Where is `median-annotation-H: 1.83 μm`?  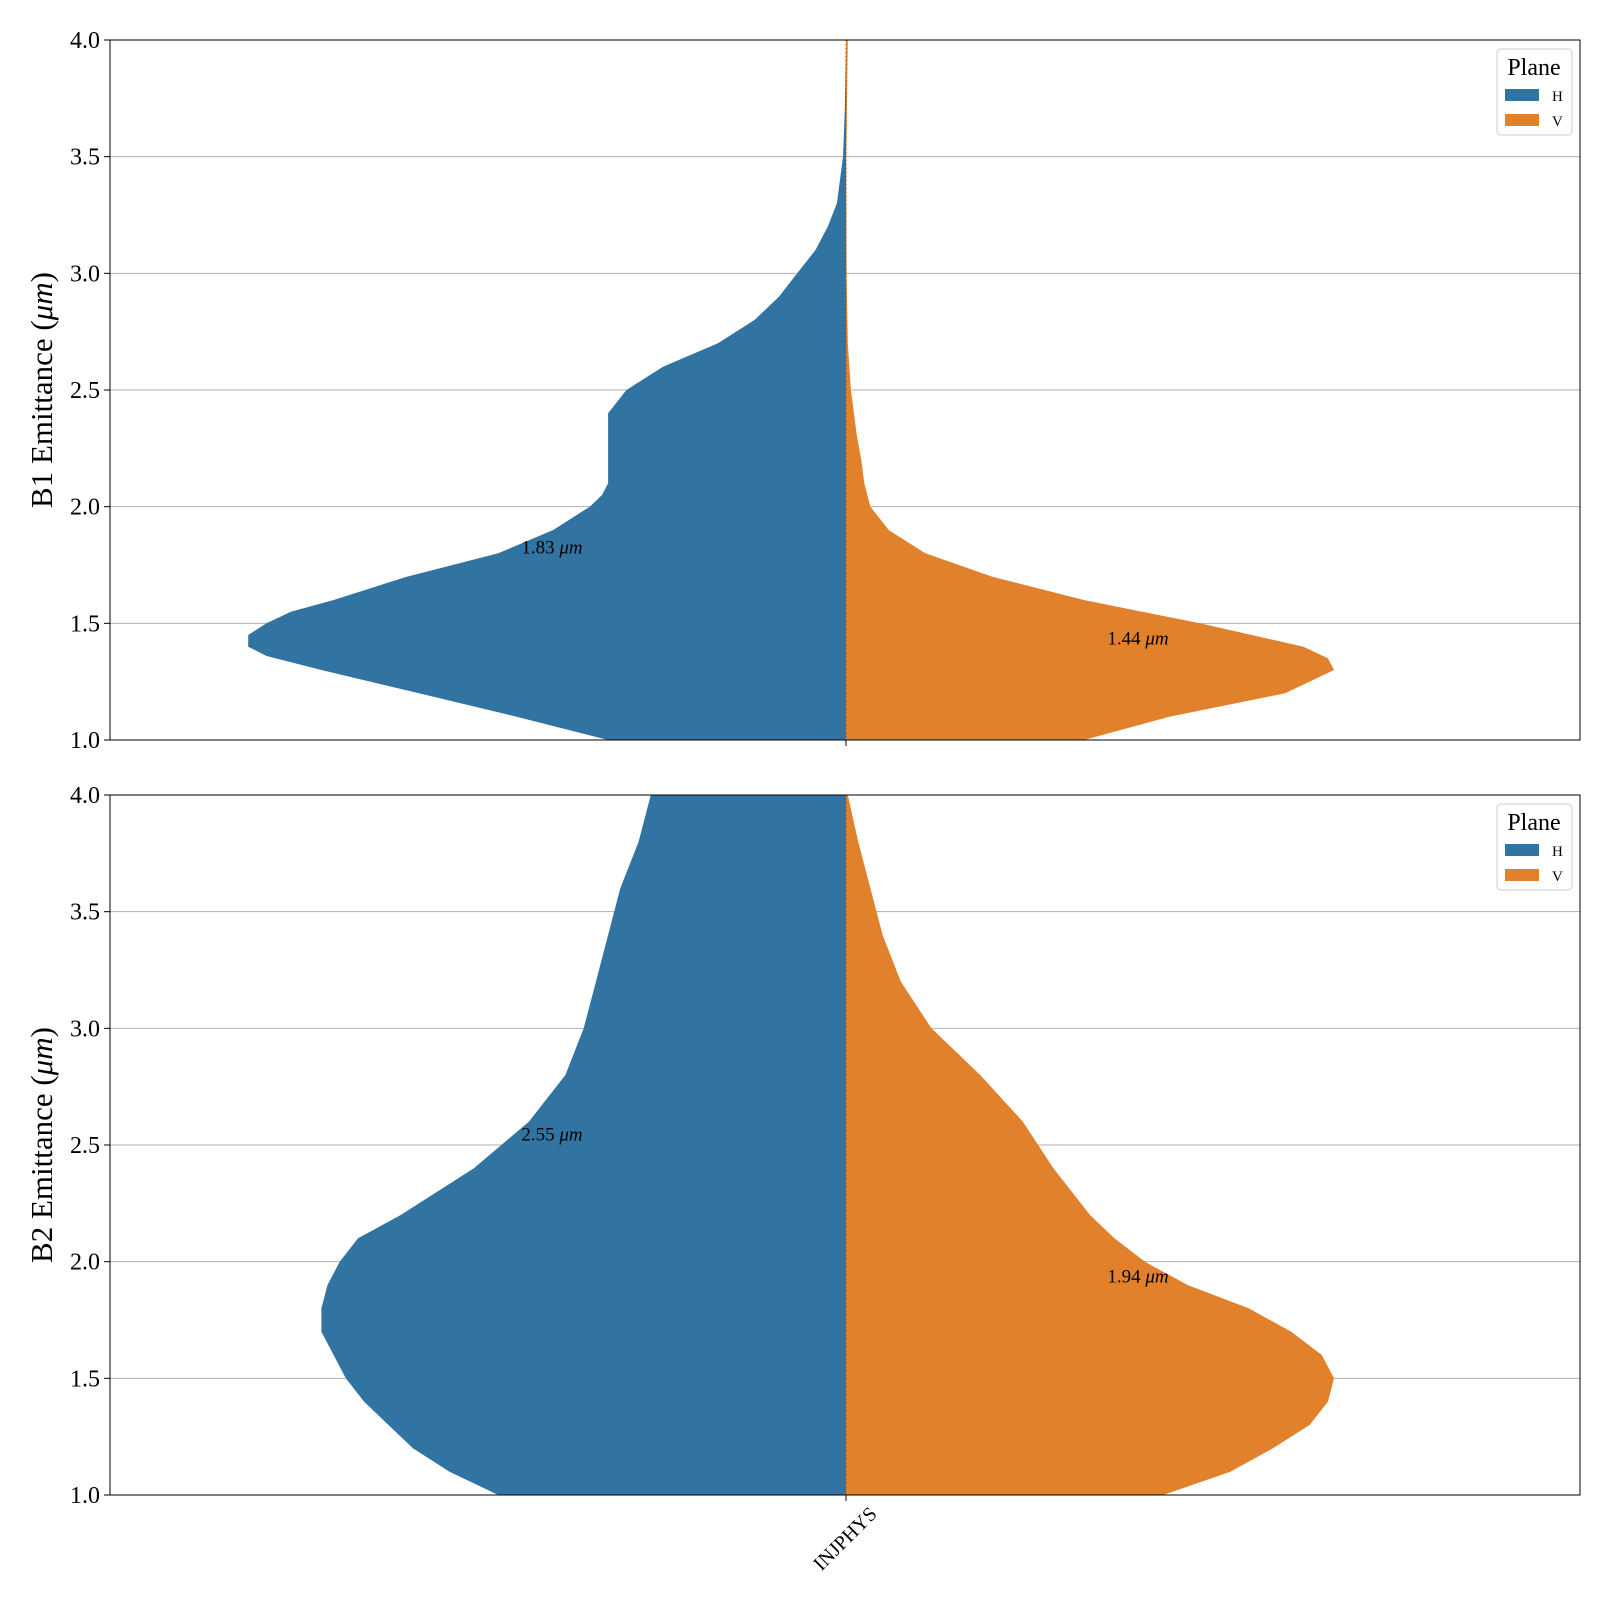
median-annotation-H: 1.83 μm is located at coordinates (551, 547).